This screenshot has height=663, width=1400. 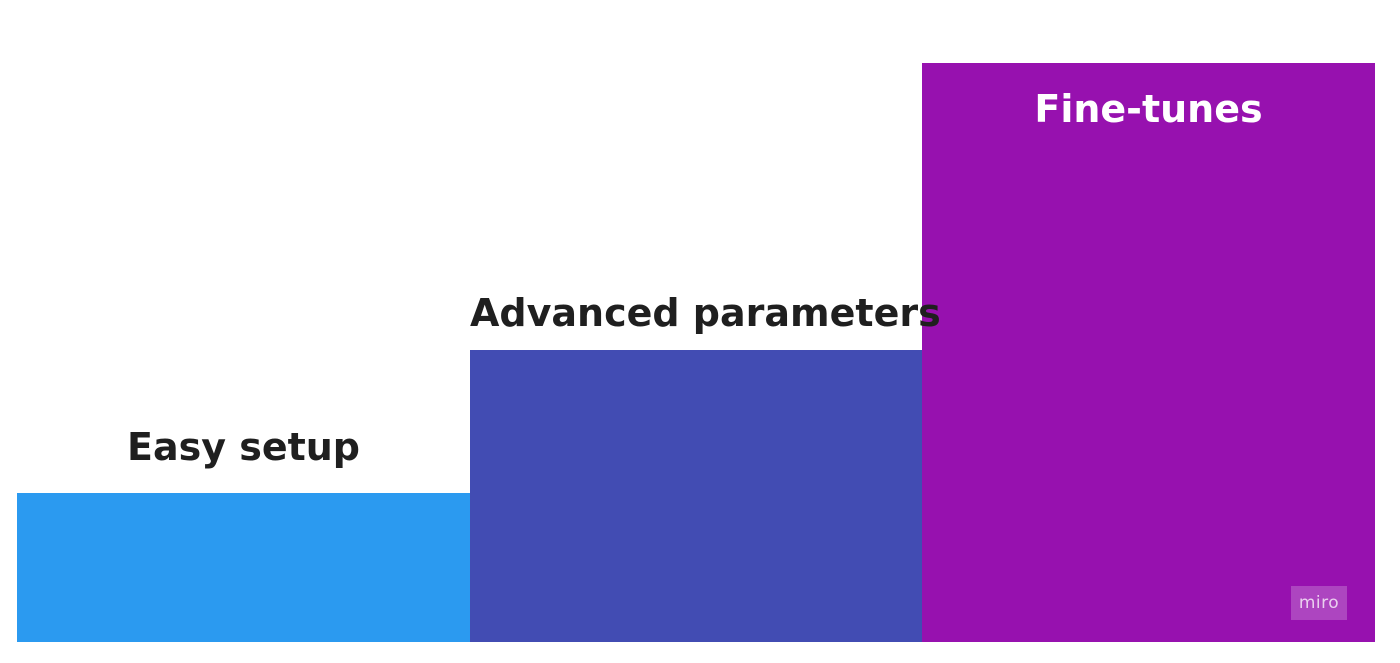 What do you see at coordinates (696, 496) in the screenshot?
I see `step-advanced-parameters-block` at bounding box center [696, 496].